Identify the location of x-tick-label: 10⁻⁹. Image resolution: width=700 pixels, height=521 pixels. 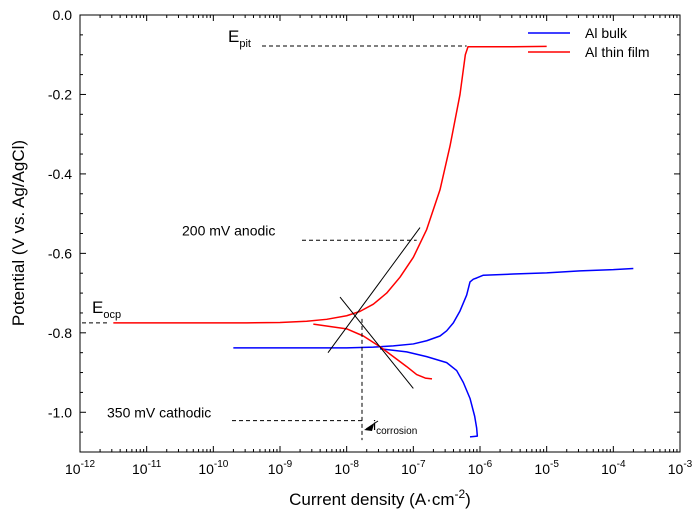
(280, 468).